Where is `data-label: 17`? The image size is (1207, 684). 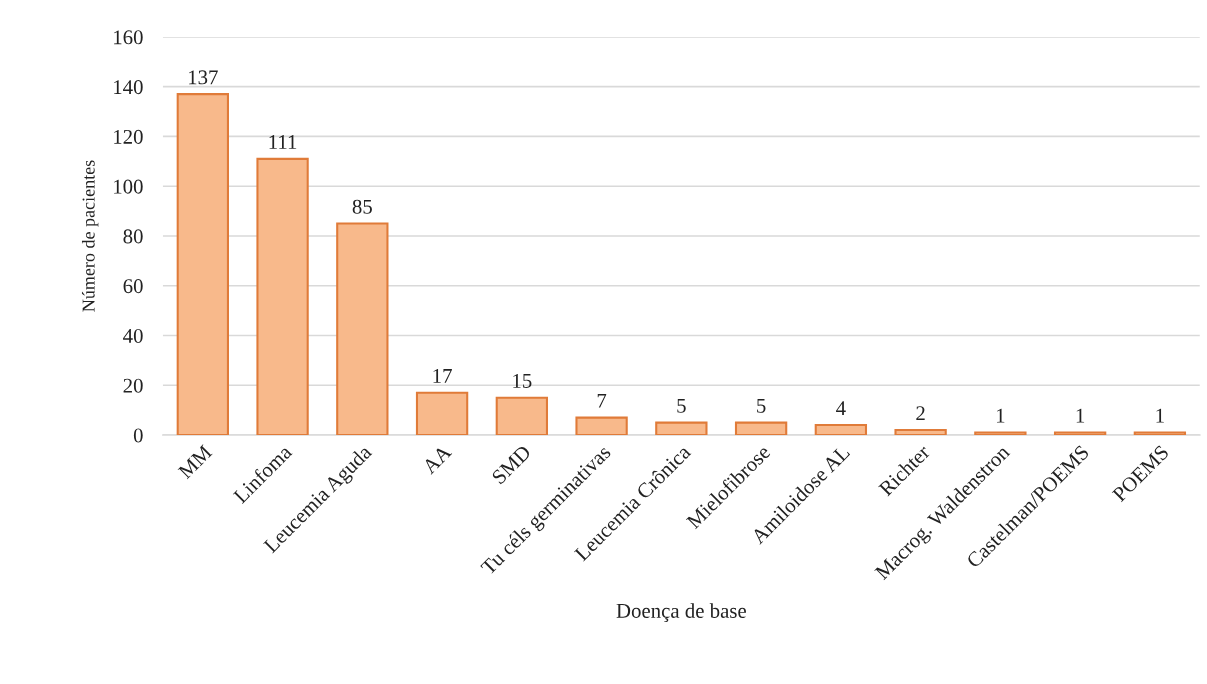
data-label: 17 is located at coordinates (442, 375).